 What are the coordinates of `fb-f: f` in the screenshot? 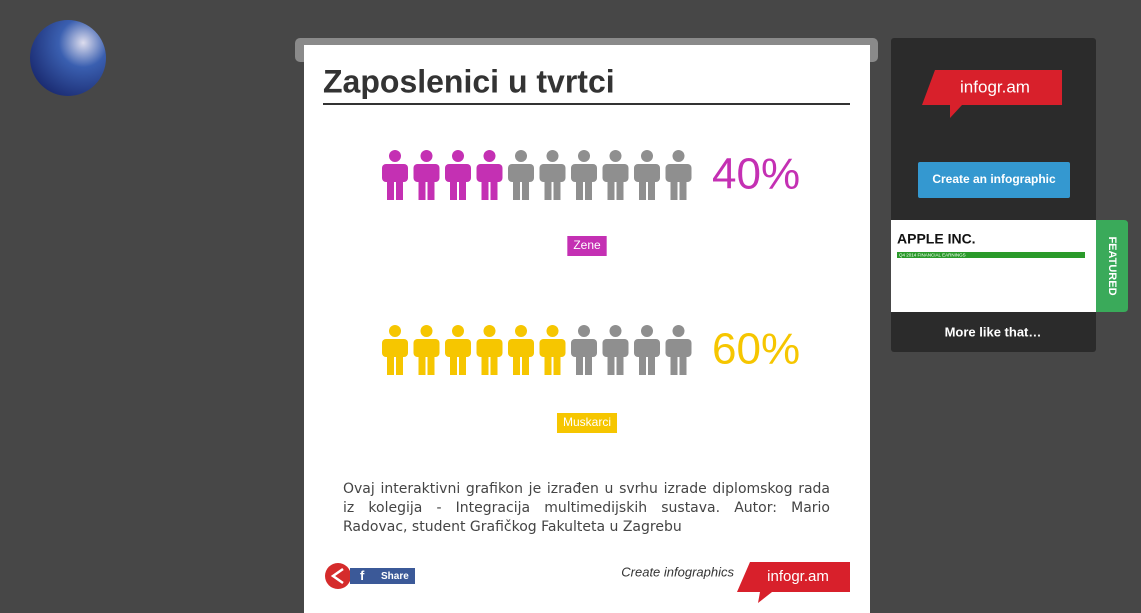 It's located at (362, 575).